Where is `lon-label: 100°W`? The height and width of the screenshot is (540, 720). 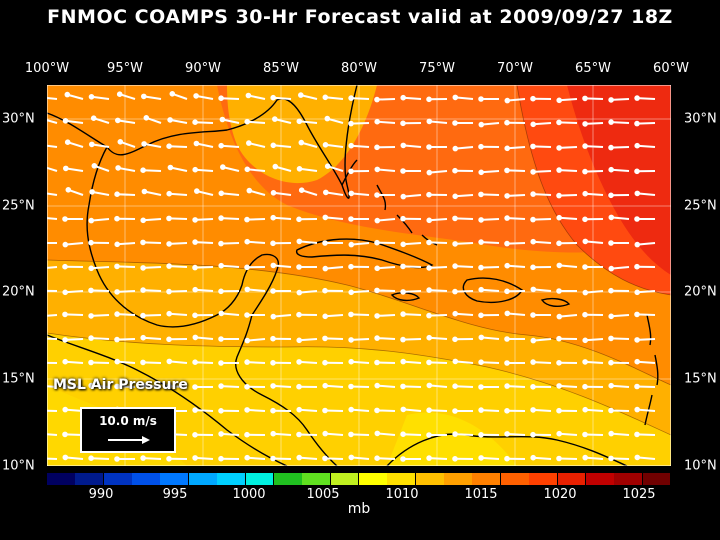
lon-label: 100°W is located at coordinates (47, 68).